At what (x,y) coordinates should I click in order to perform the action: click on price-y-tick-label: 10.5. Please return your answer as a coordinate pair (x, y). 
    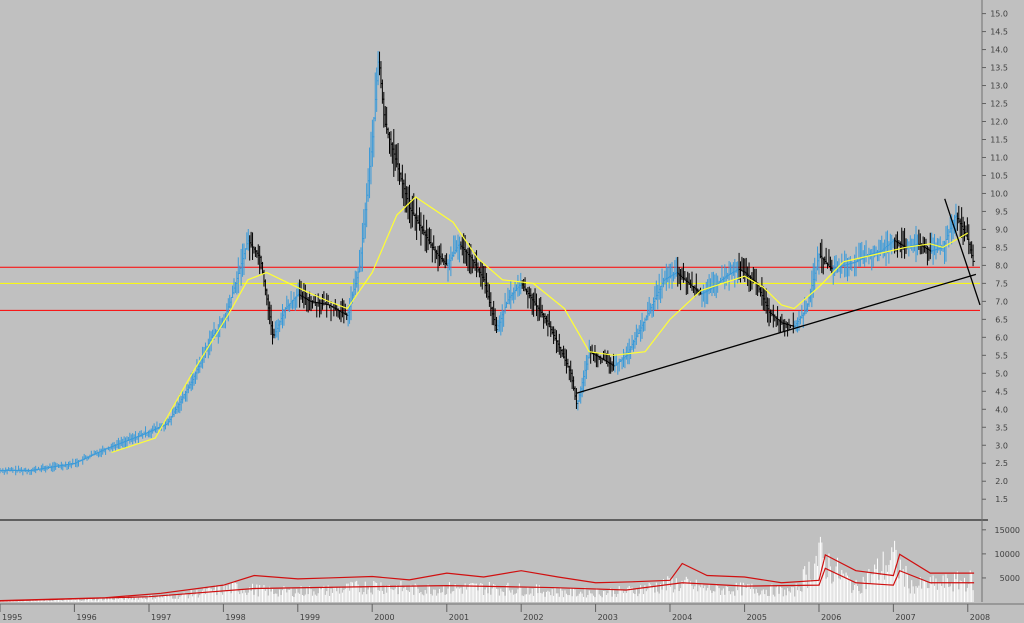
    Looking at the image, I should click on (999, 175).